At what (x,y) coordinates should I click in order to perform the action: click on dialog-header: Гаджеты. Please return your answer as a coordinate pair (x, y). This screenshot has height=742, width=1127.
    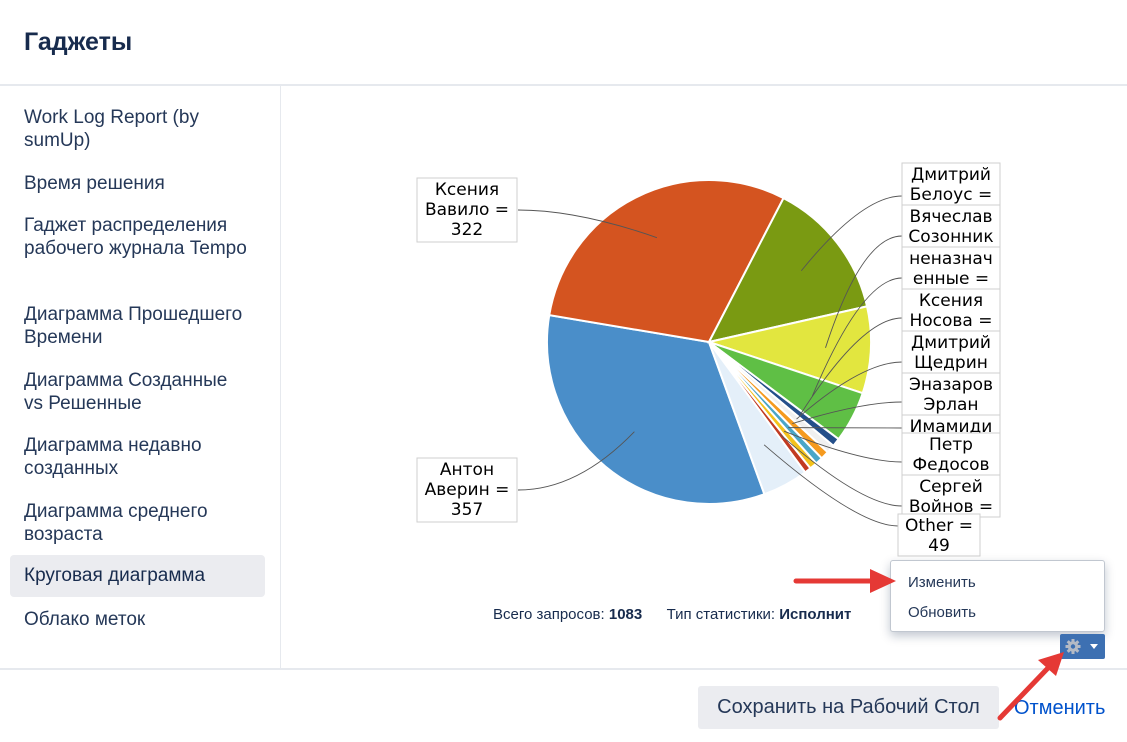
    Looking at the image, I should click on (563, 43).